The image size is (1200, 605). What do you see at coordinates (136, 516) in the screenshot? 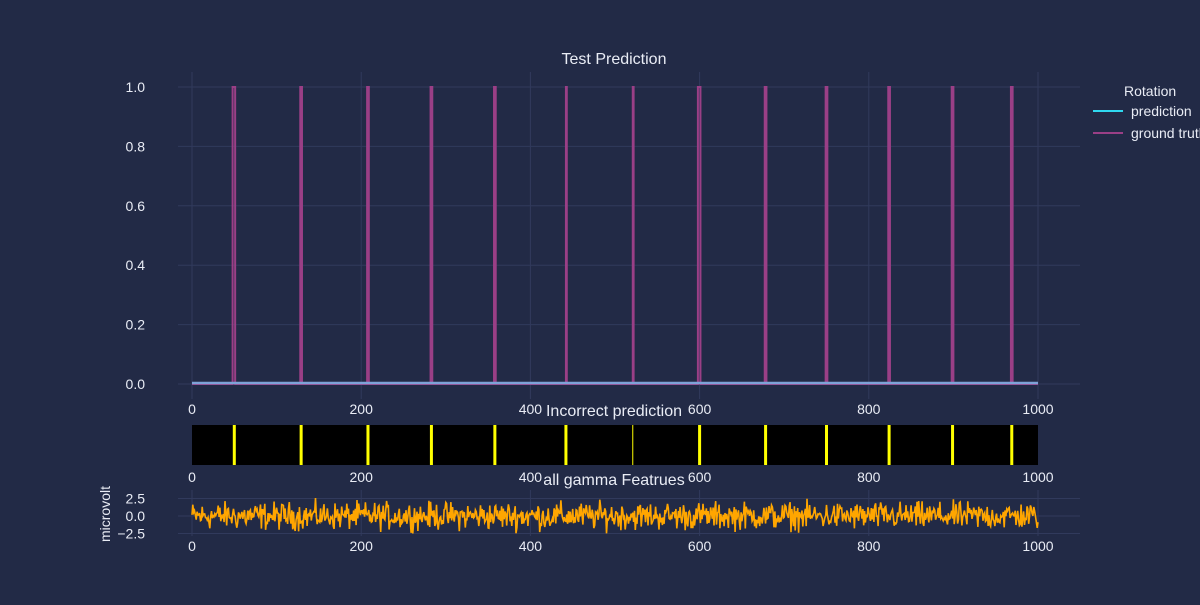
I see `p3-y-tick-label: 0.0` at bounding box center [136, 516].